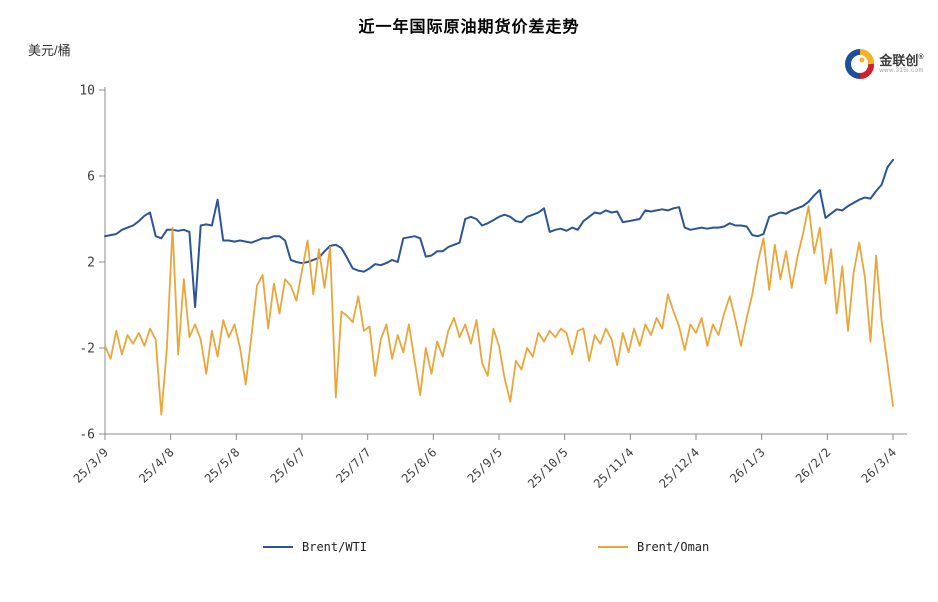 The image size is (938, 602). I want to click on brand-logo: 金联创® www.315i.com, so click(884, 64).